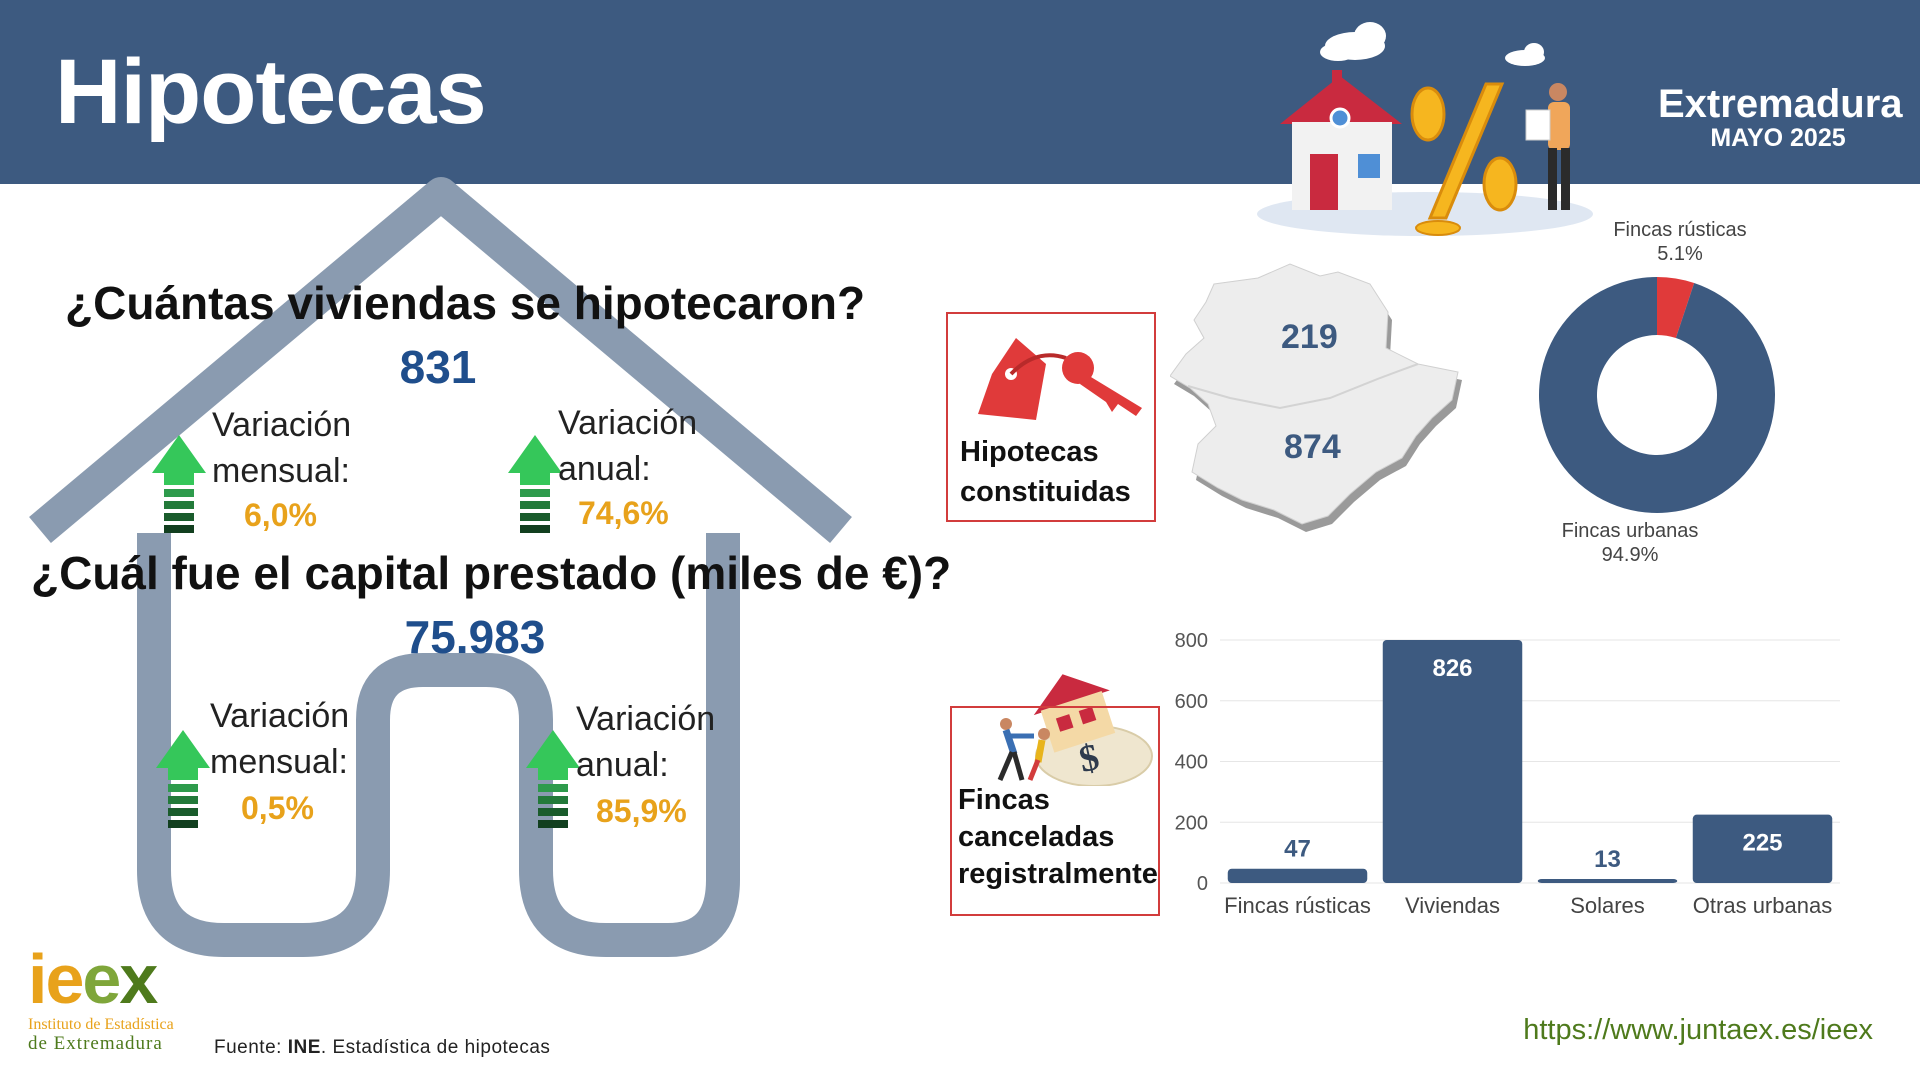 The height and width of the screenshot is (1080, 1920). Describe the element at coordinates (1045, 492) in the screenshot. I see `constituted-label-2: constituidas` at that location.